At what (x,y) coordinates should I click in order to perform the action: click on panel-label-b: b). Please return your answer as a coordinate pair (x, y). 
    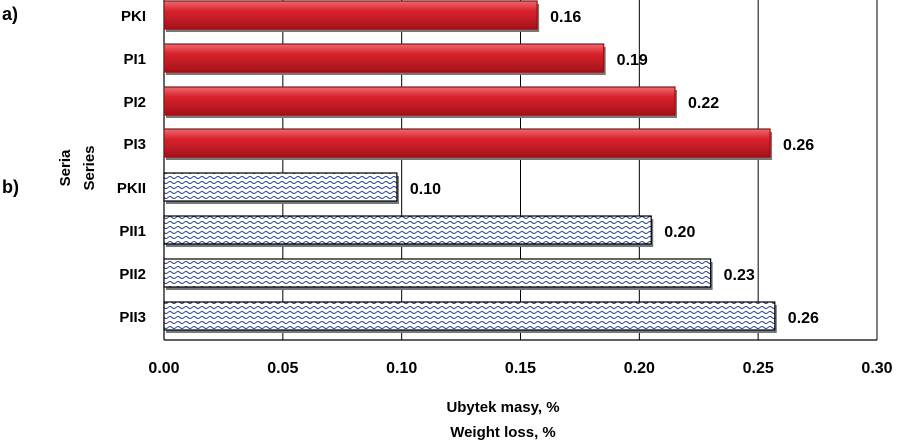
    Looking at the image, I should click on (10, 187).